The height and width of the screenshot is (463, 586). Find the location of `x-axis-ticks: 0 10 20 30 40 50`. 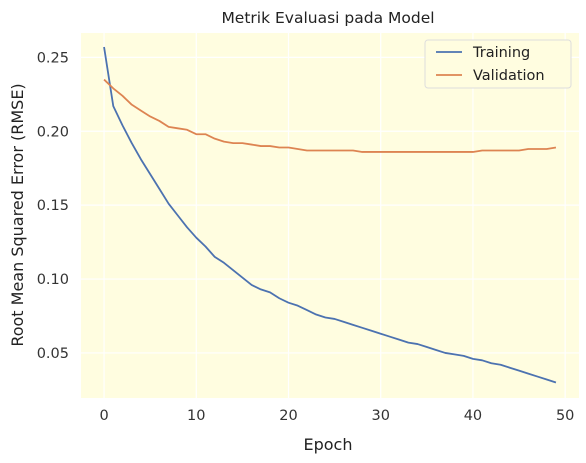

x-axis-ticks: 0 10 20 30 40 50 is located at coordinates (336, 416).